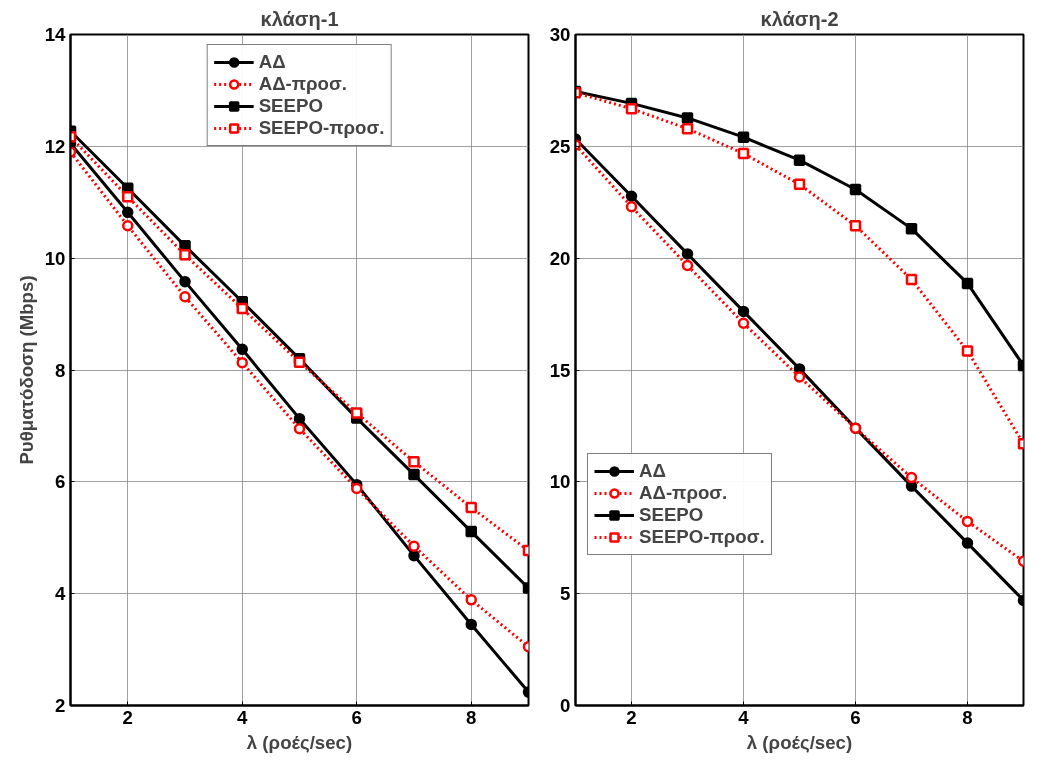  I want to click on y-tick-label: 15, so click(560, 370).